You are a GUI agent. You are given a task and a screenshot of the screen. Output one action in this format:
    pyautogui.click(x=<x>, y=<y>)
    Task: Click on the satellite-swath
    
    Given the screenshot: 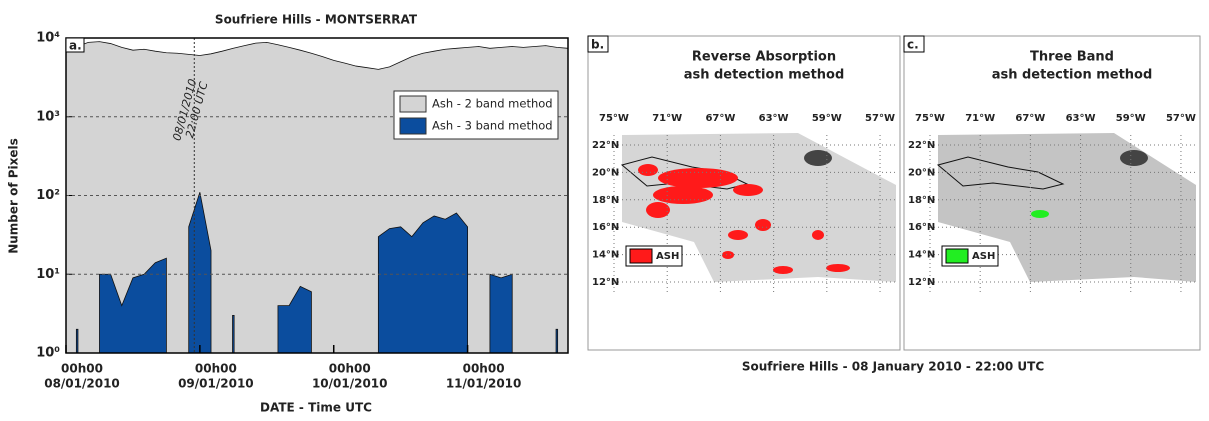 What is the action you would take?
    pyautogui.click(x=1067, y=207)
    